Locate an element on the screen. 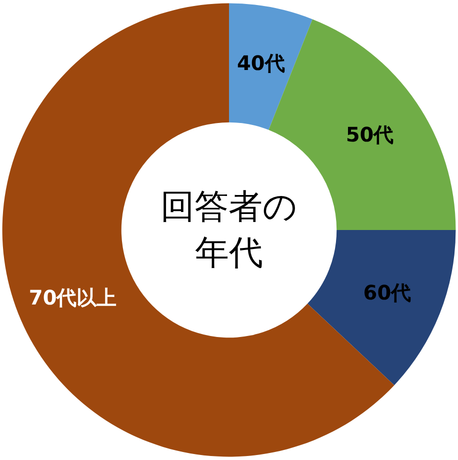 The width and height of the screenshot is (458, 460). text: 回答者の年代 is located at coordinates (229, 230).